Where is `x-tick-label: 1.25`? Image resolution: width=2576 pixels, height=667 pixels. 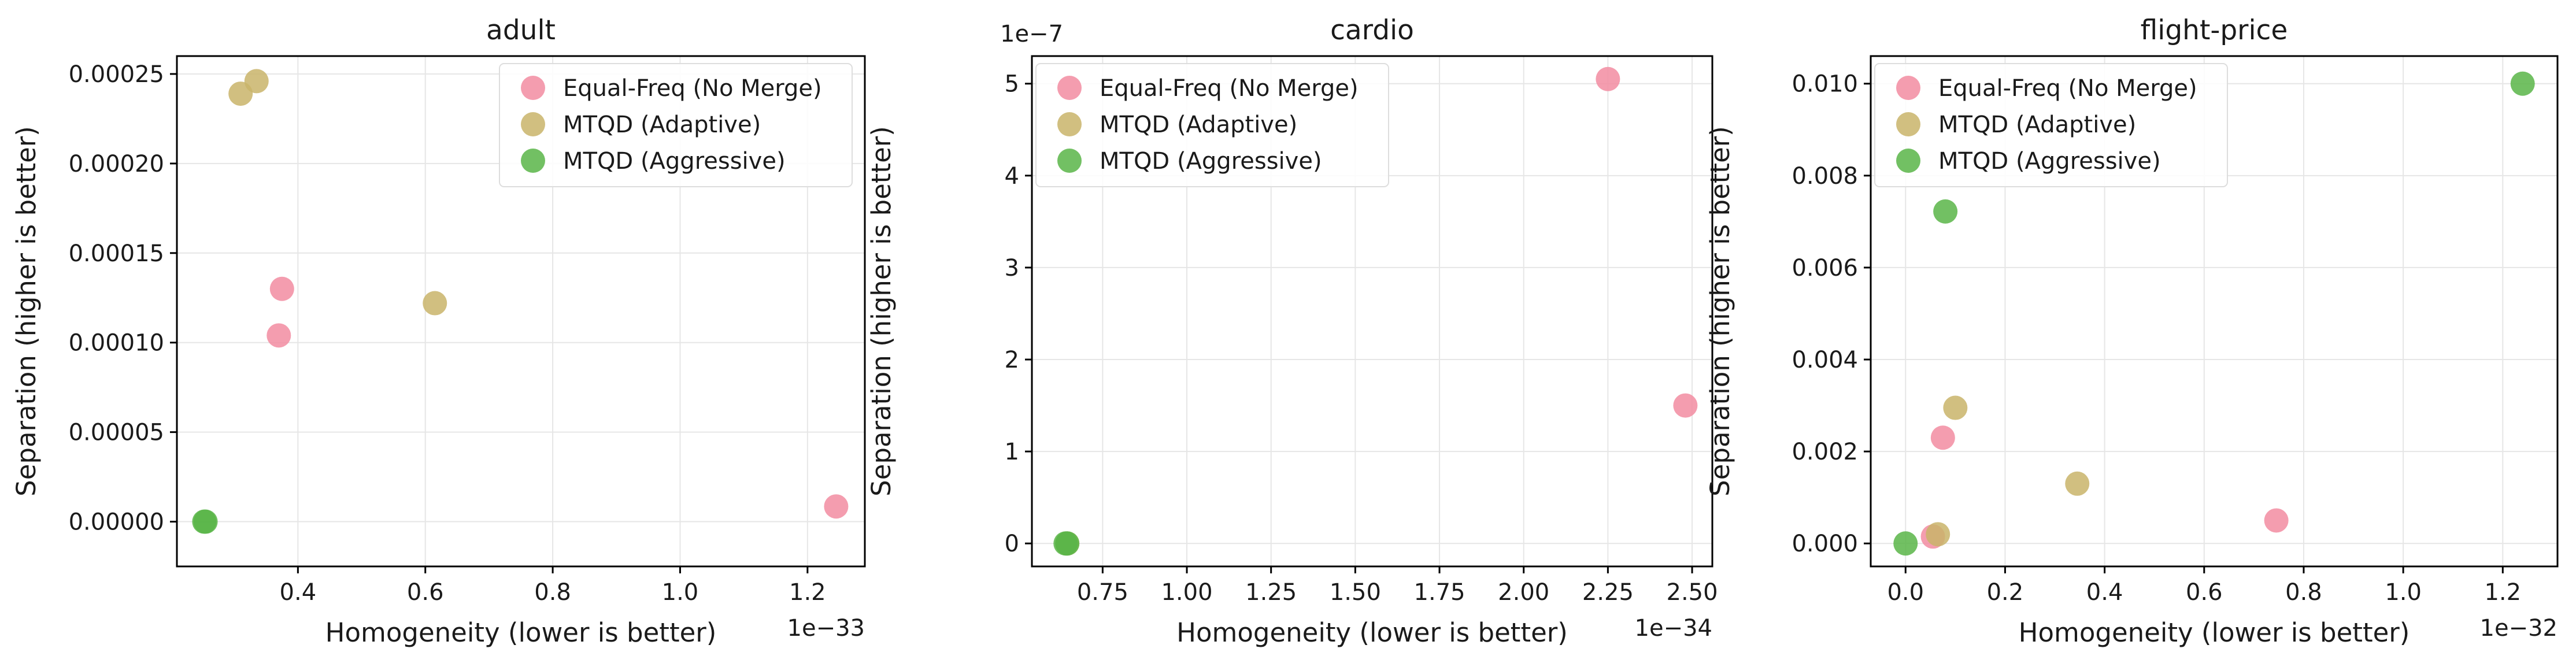
x-tick-label: 1.25 is located at coordinates (1271, 592).